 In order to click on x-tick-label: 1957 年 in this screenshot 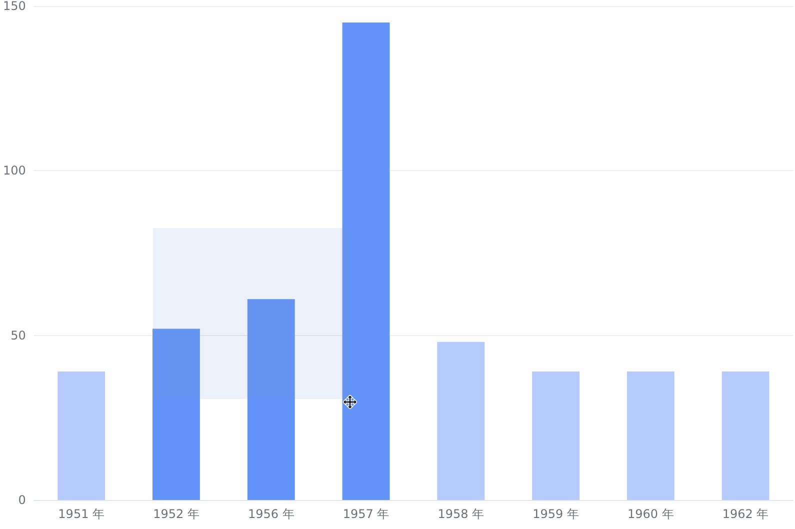, I will do `click(366, 514)`.